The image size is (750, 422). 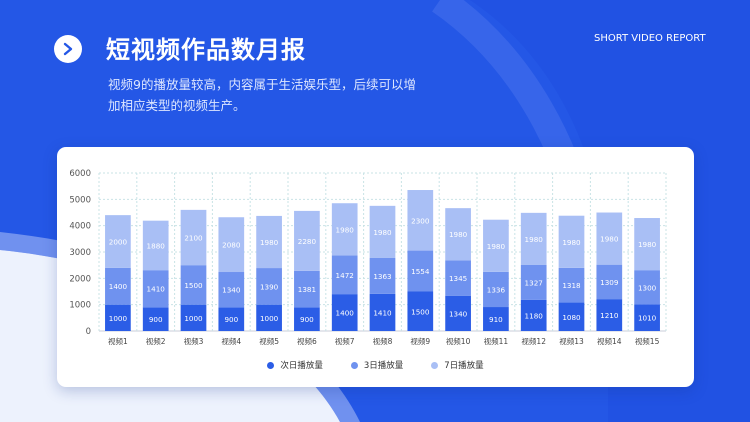 What do you see at coordinates (156, 289) in the screenshot?
I see `bar-value-label: 1410` at bounding box center [156, 289].